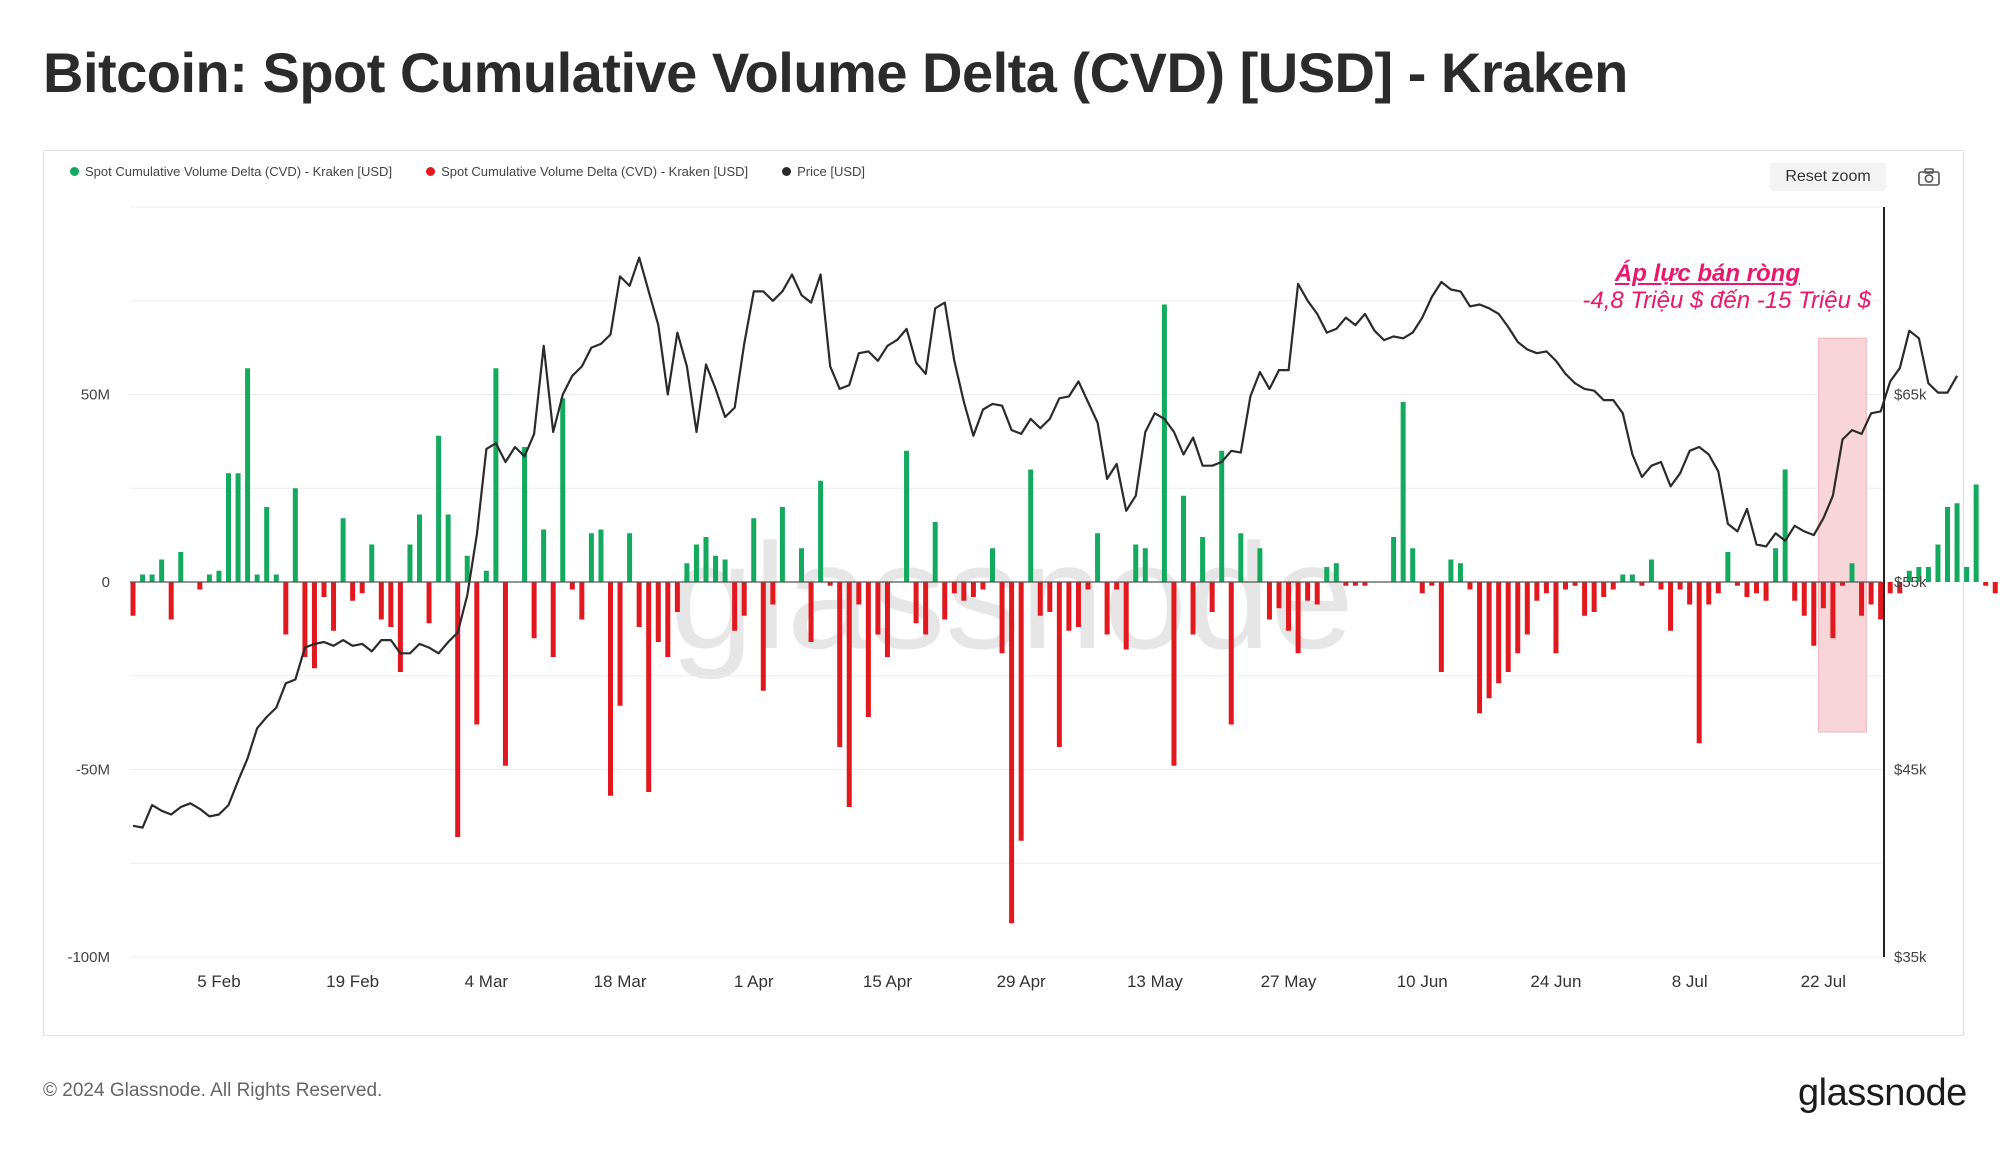  I want to click on reset-zoom-button: Reset zoom, so click(1828, 177).